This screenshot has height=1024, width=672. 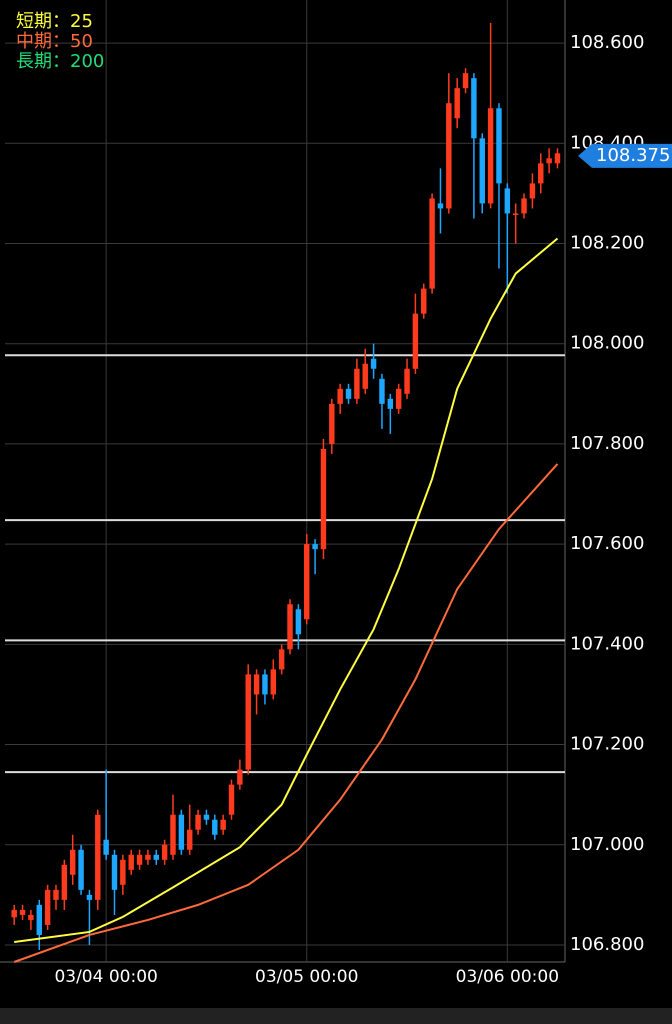 I want to click on last-price-tag, so click(x=625, y=155).